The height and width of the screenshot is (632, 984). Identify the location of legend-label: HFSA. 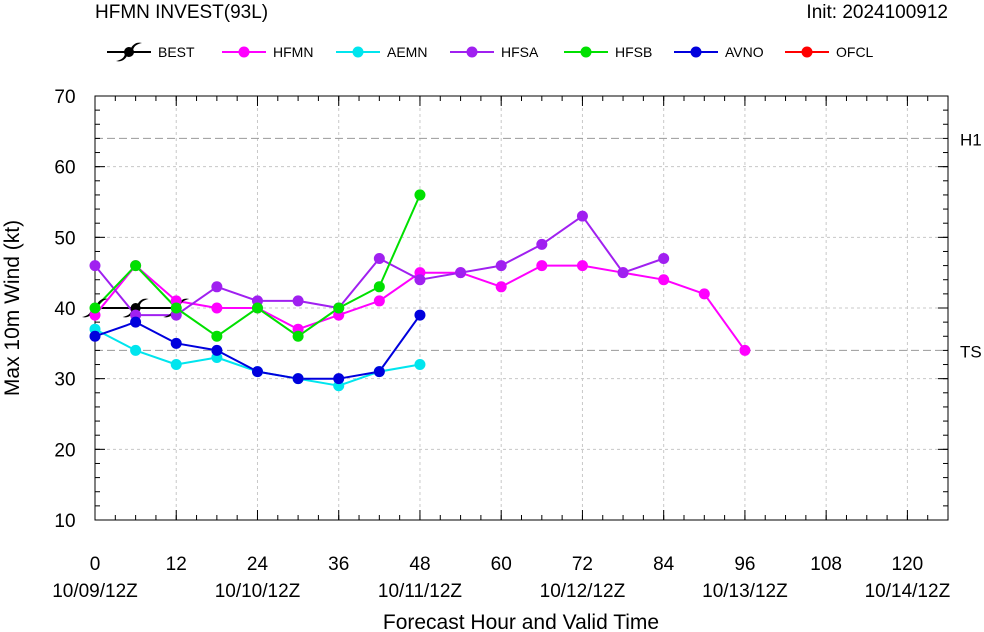
(520, 52).